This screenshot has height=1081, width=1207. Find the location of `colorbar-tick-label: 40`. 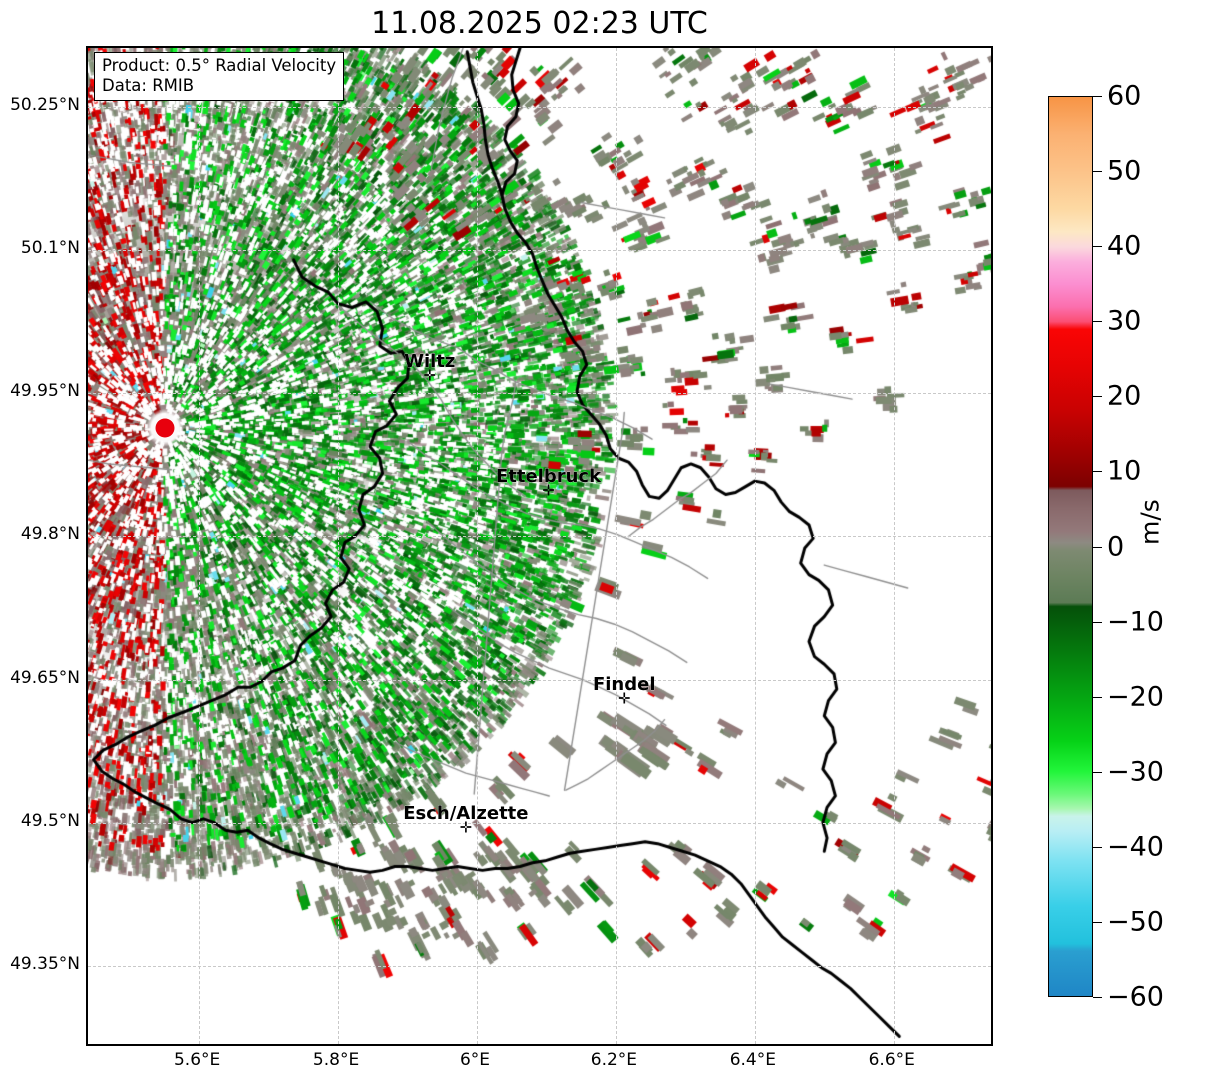

colorbar-tick-label: 40 is located at coordinates (1124, 246).